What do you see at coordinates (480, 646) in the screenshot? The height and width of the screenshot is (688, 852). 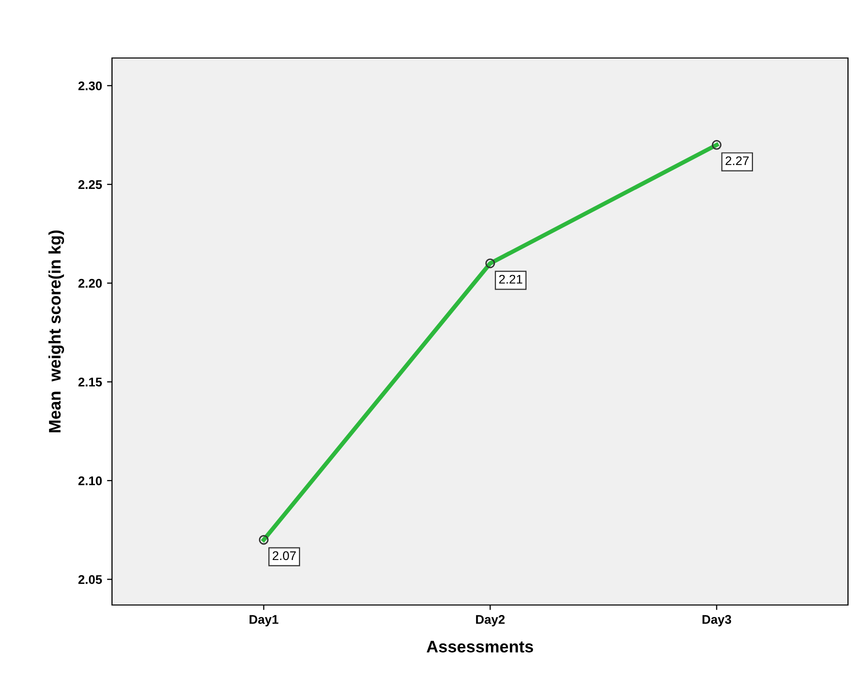 I see `x-axis-title: Assessments` at bounding box center [480, 646].